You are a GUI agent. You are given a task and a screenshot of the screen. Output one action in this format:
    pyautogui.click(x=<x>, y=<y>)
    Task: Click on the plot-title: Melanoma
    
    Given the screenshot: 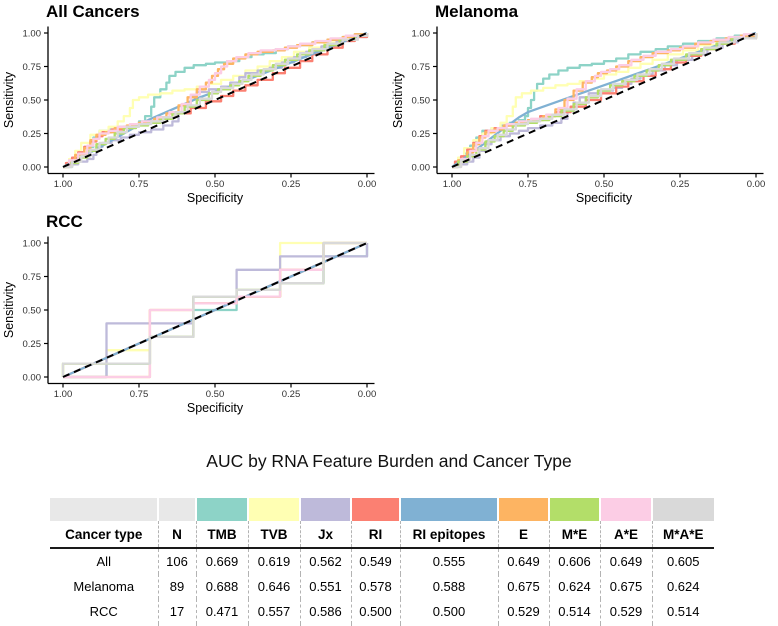 What is the action you would take?
    pyautogui.click(x=477, y=11)
    